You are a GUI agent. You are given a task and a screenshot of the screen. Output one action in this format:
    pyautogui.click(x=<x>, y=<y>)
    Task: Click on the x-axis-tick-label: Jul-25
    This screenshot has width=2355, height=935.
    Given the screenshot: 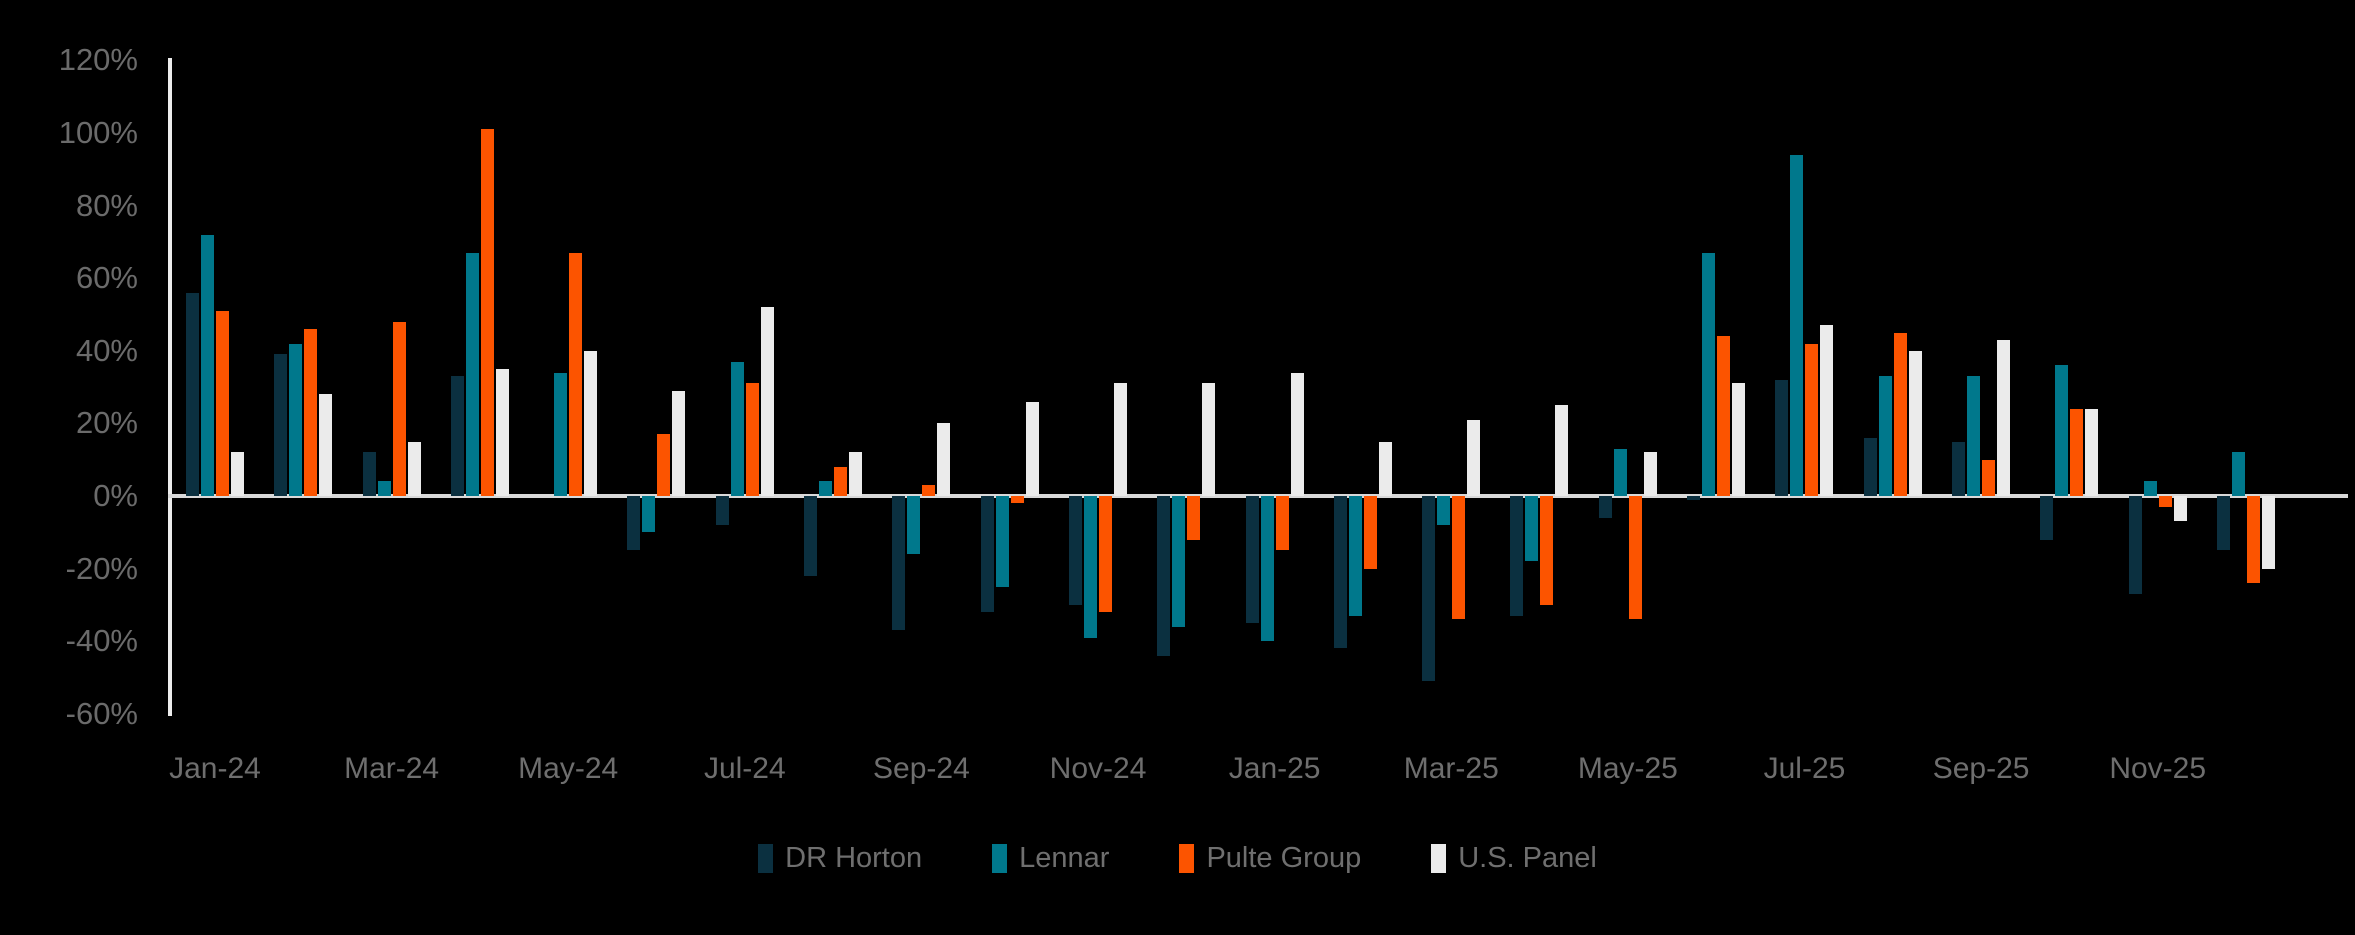 What is the action you would take?
    pyautogui.click(x=1804, y=768)
    